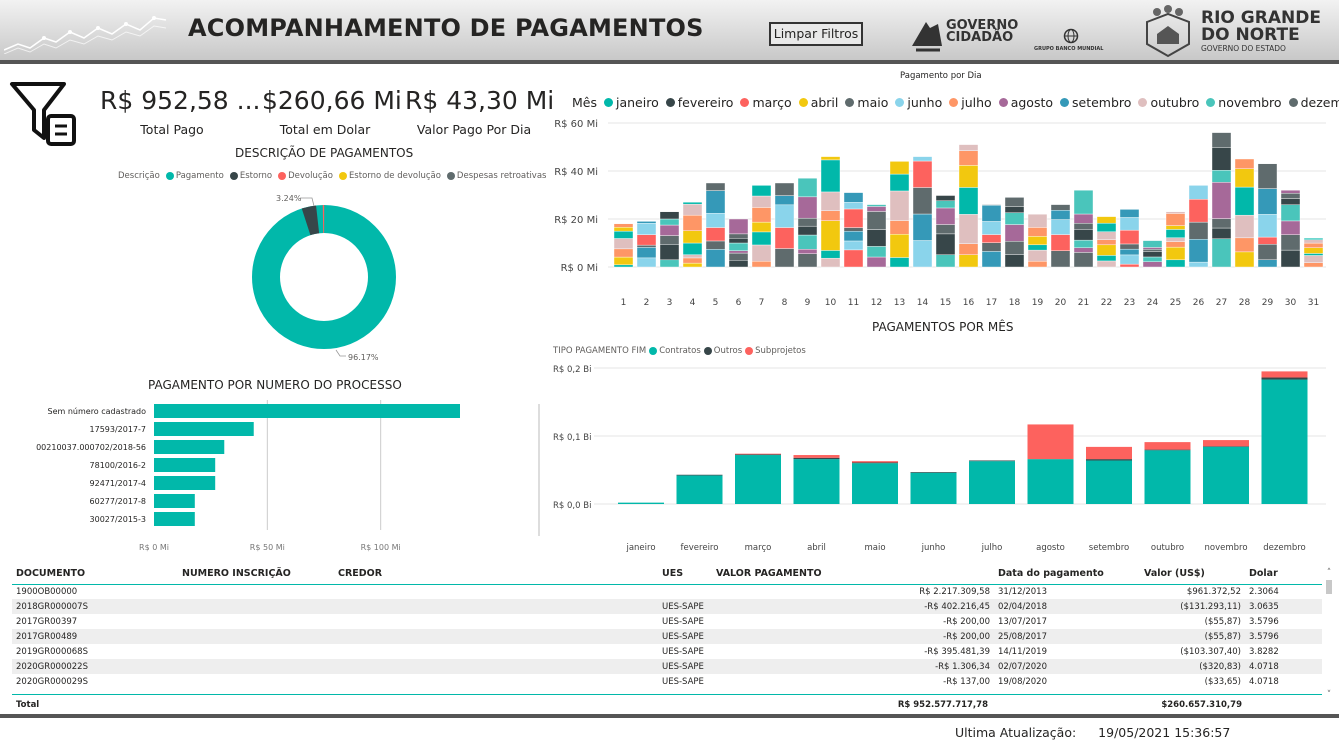  What do you see at coordinates (43, 114) in the screenshot?
I see `filter-icon` at bounding box center [43, 114].